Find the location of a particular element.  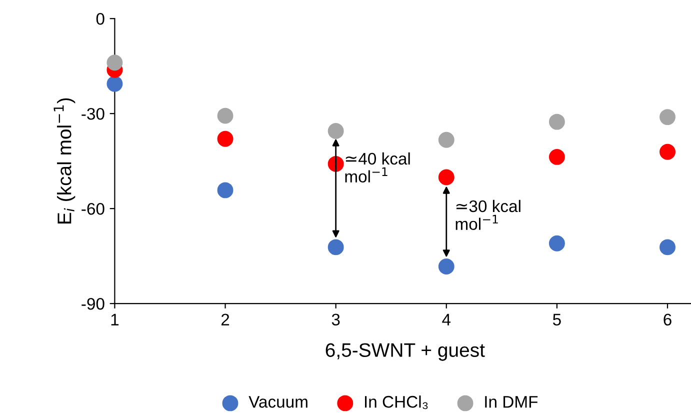

x-tick-label: 2 is located at coordinates (225, 320).